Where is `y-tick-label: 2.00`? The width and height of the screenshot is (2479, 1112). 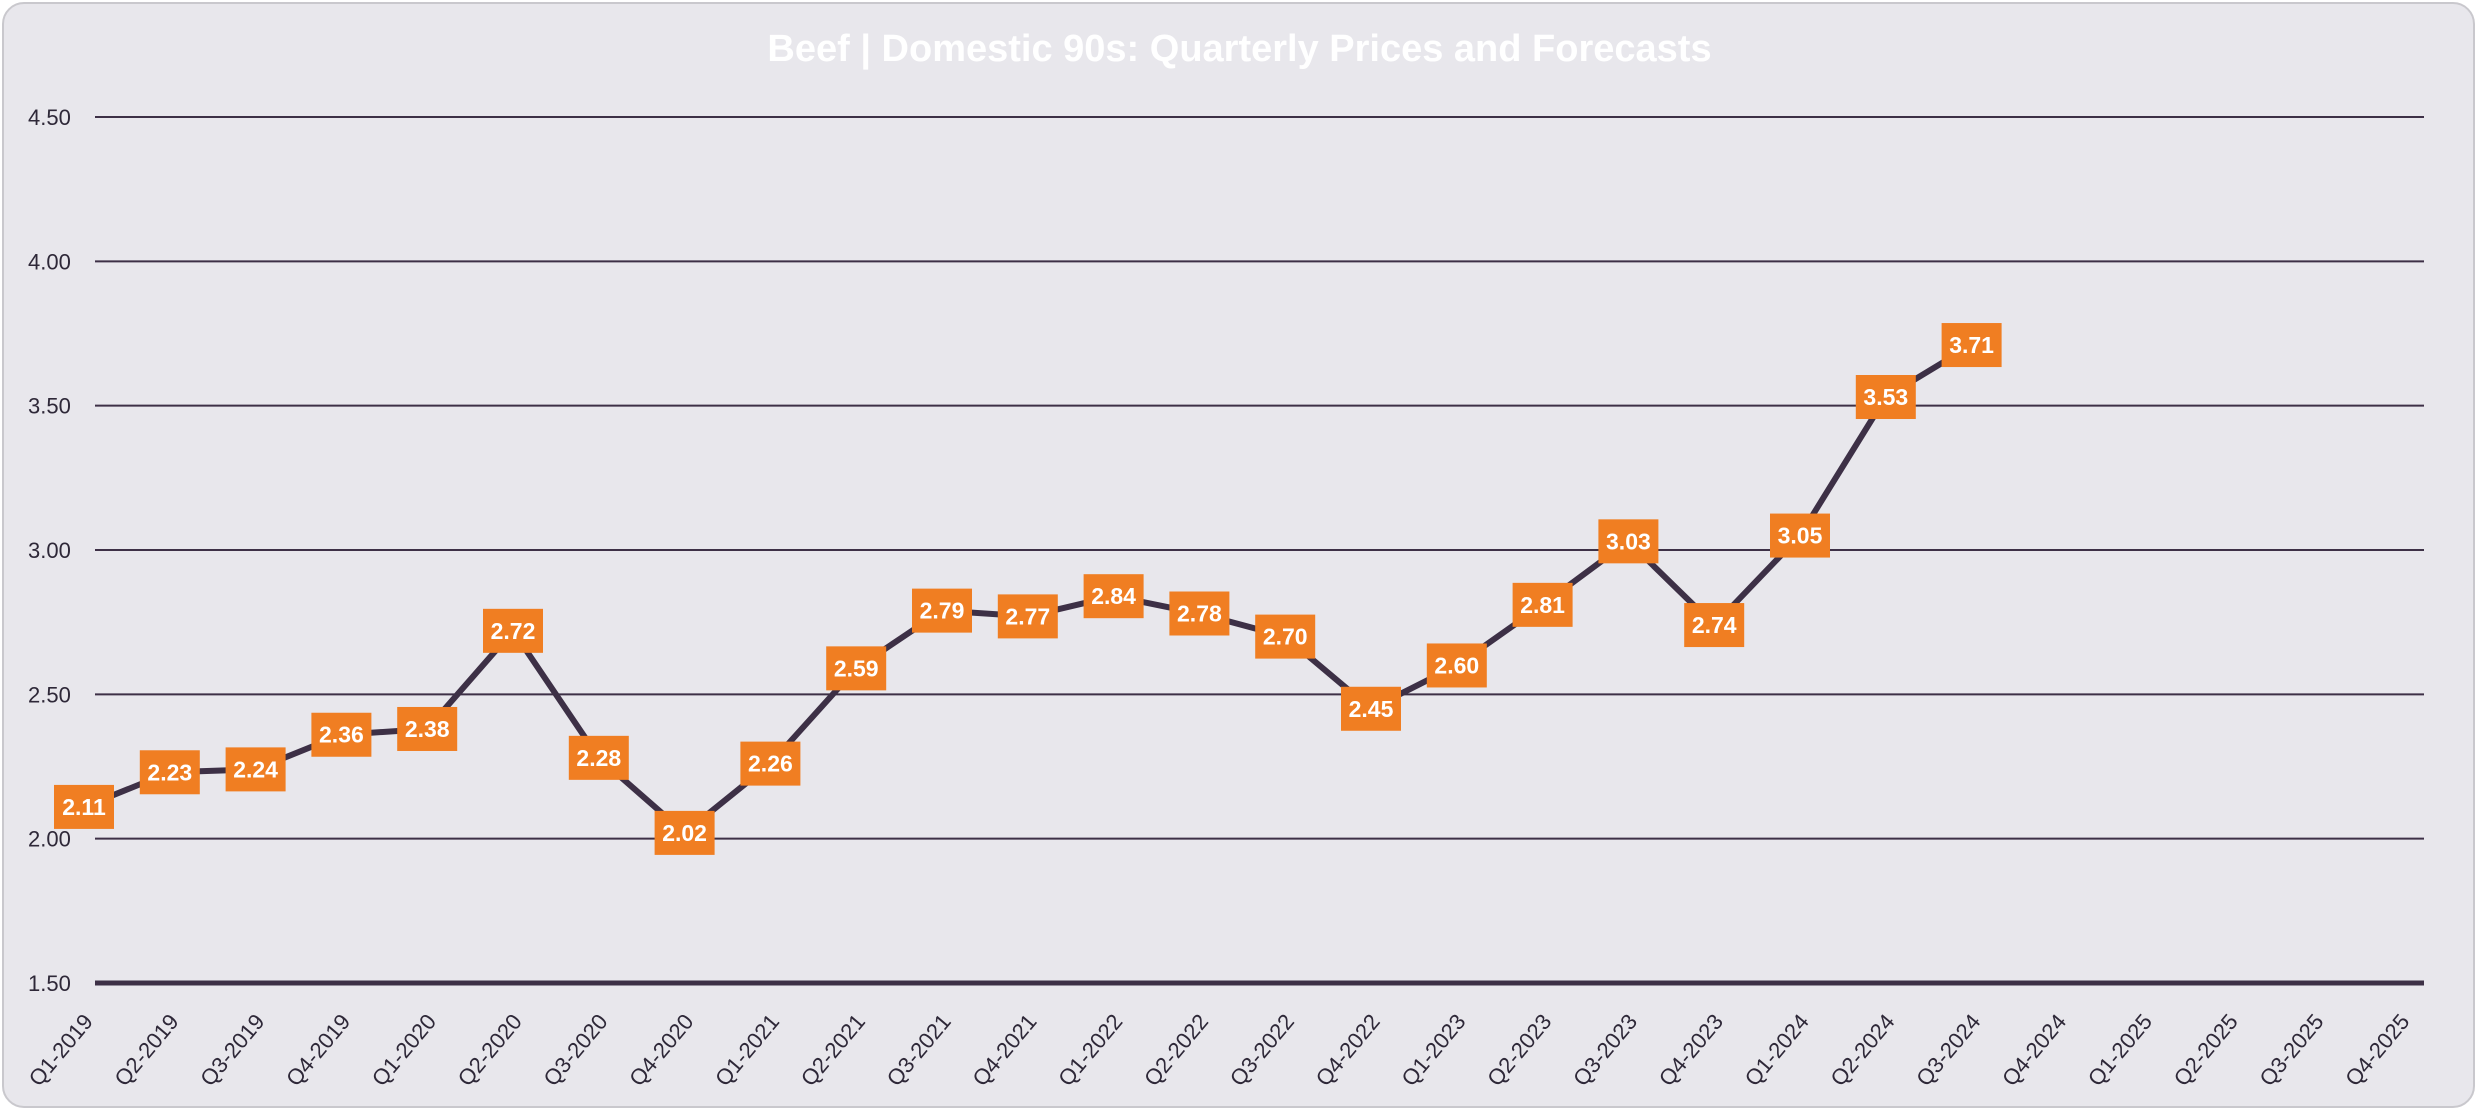 y-tick-label: 2.00 is located at coordinates (49, 839).